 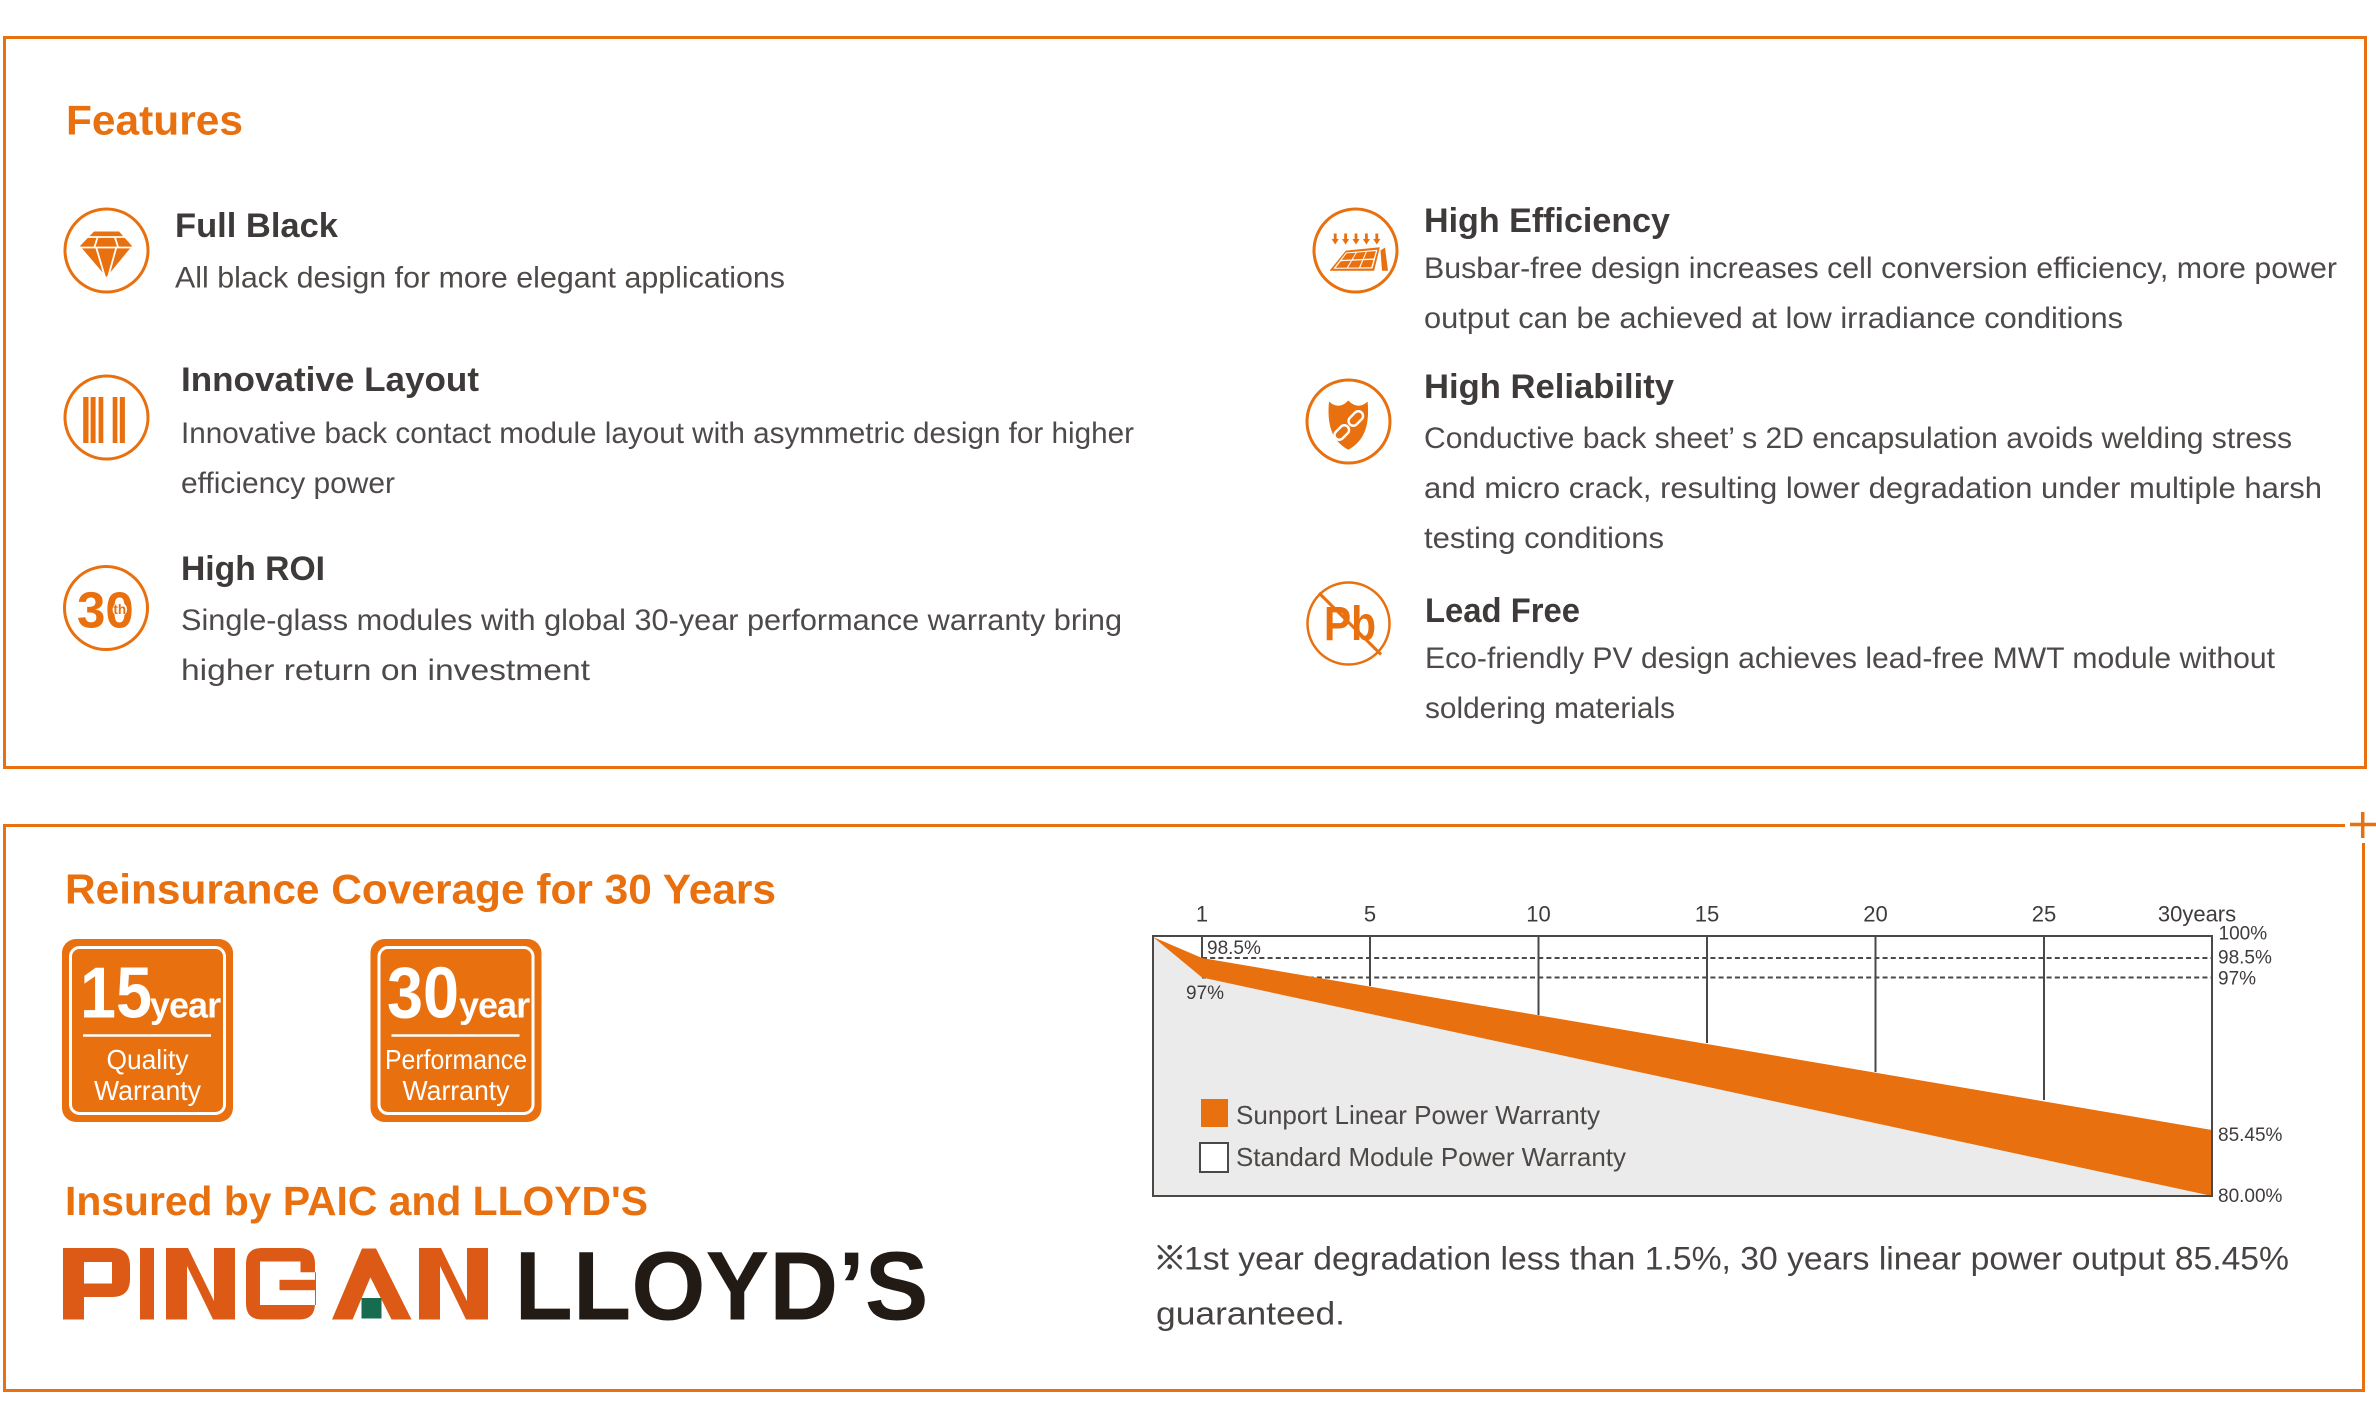 What do you see at coordinates (2250, 1135) in the screenshot?
I see `svg-text: 85.45%` at bounding box center [2250, 1135].